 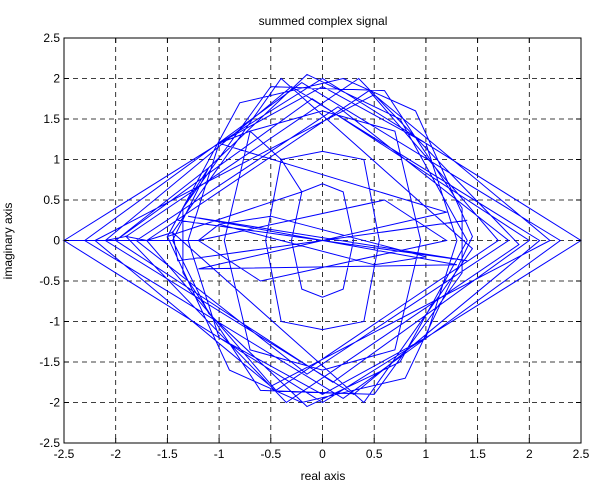 What do you see at coordinates (56, 79) in the screenshot?
I see `y-tick-label: 2` at bounding box center [56, 79].